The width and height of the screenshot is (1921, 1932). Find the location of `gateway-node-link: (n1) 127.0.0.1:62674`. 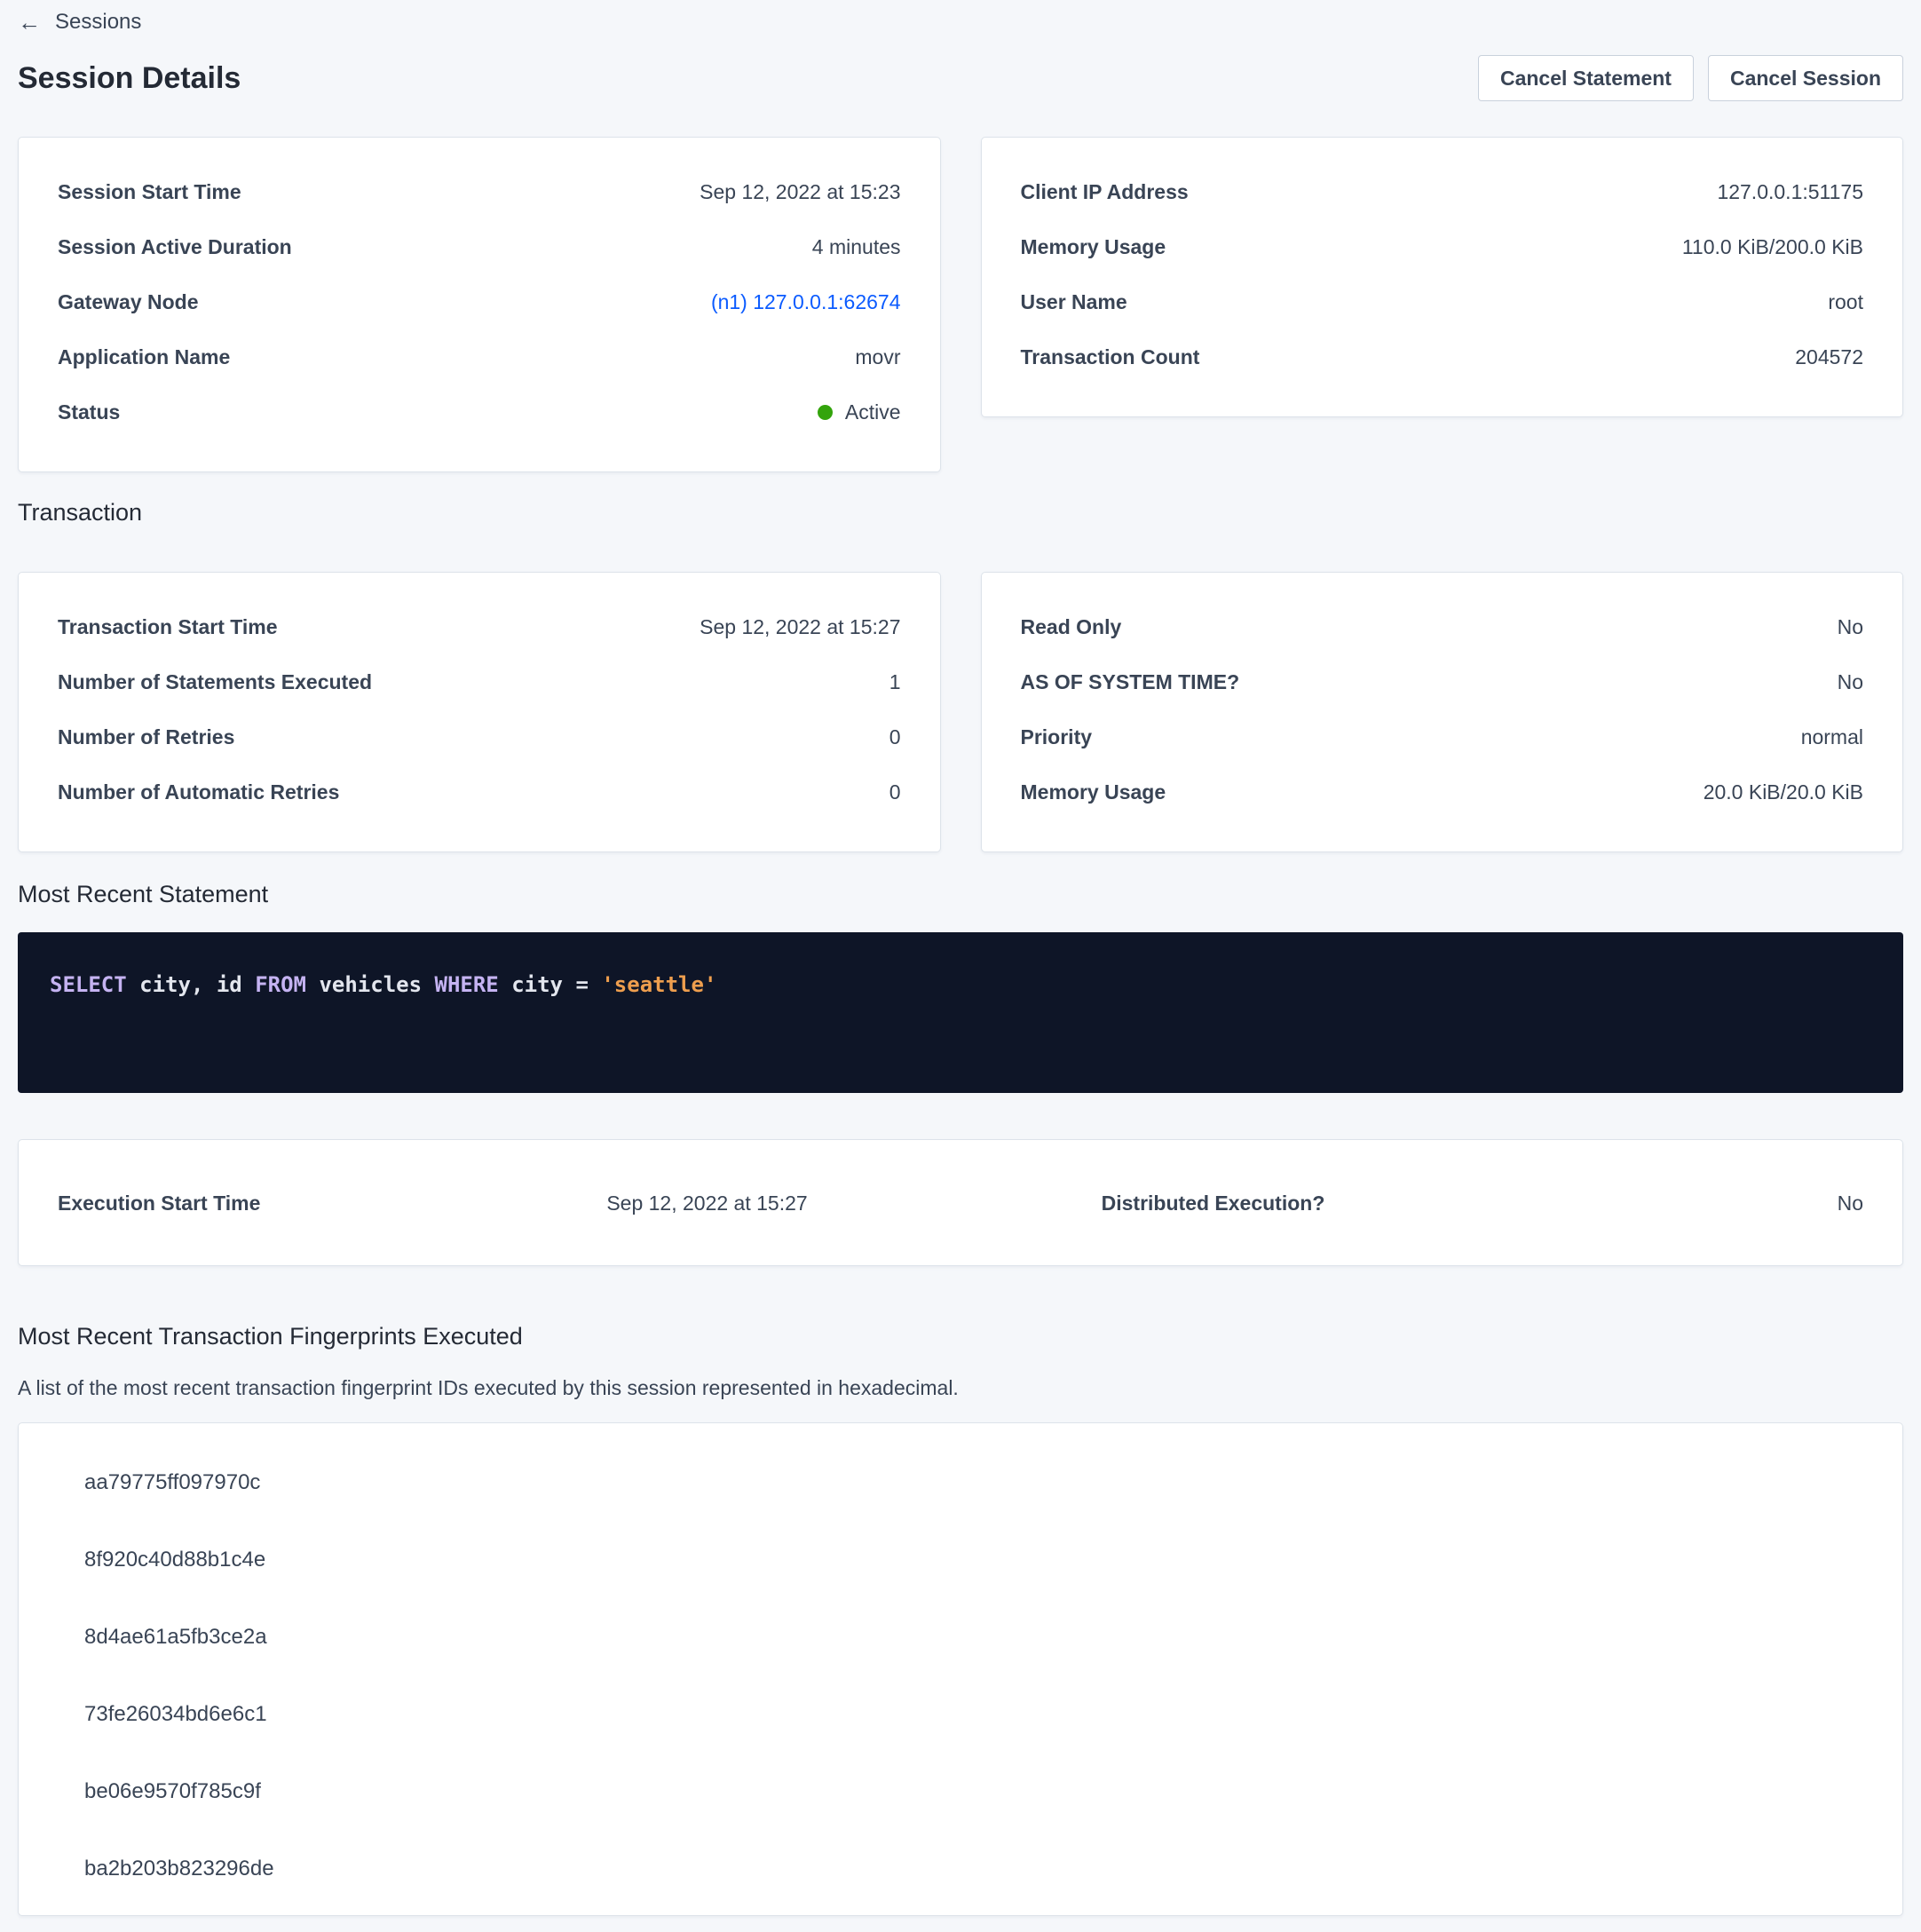

gateway-node-link: (n1) 127.0.0.1:62674 is located at coordinates (805, 301).